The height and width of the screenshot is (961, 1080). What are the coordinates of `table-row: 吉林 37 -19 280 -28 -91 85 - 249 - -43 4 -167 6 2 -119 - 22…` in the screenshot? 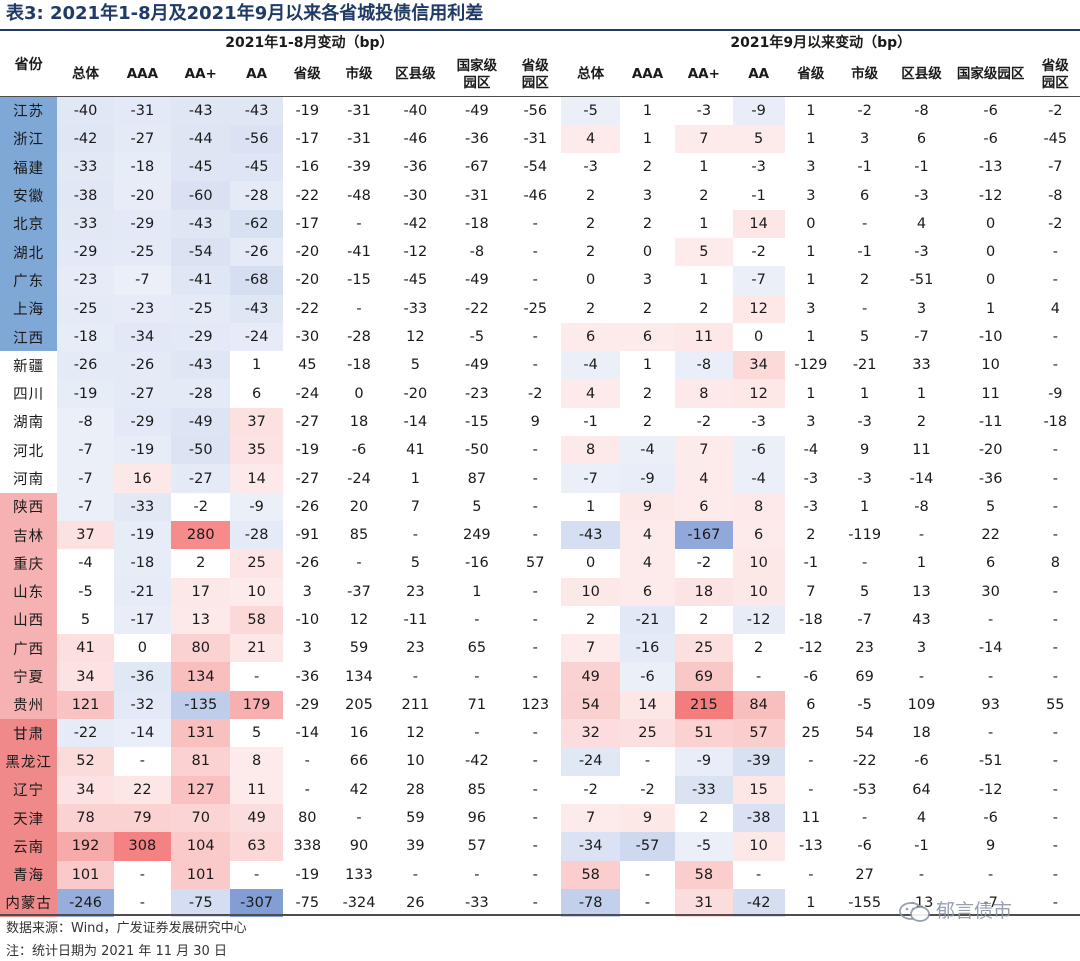 It's located at (540, 535).